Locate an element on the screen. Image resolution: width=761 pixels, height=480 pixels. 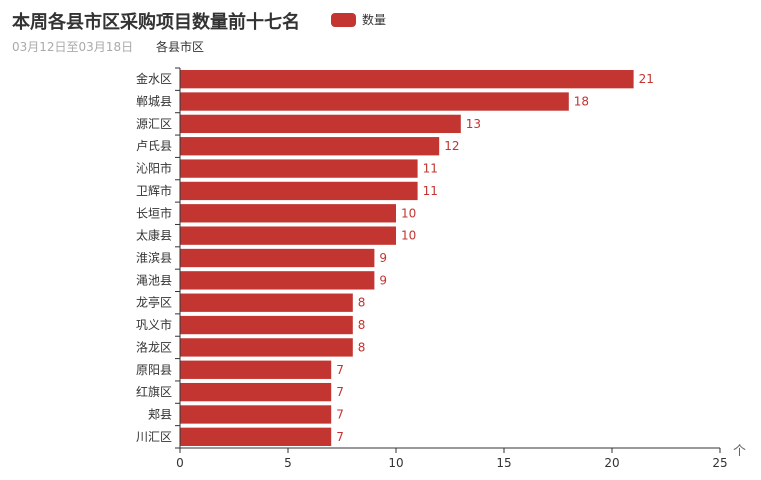
category-label: 巩义市 is located at coordinates (154, 324).